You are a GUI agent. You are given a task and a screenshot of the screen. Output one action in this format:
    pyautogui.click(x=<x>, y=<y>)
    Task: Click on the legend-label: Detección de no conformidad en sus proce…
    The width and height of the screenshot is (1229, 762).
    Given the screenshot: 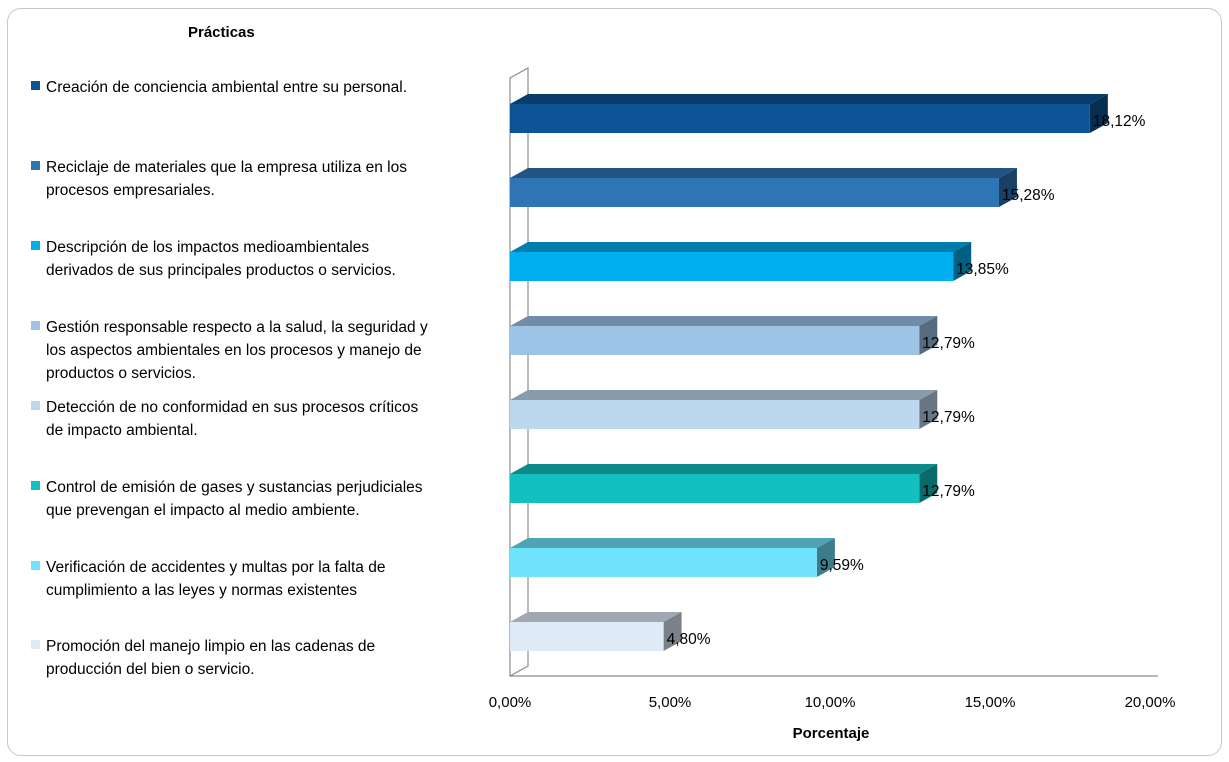 What is the action you would take?
    pyautogui.click(x=232, y=419)
    